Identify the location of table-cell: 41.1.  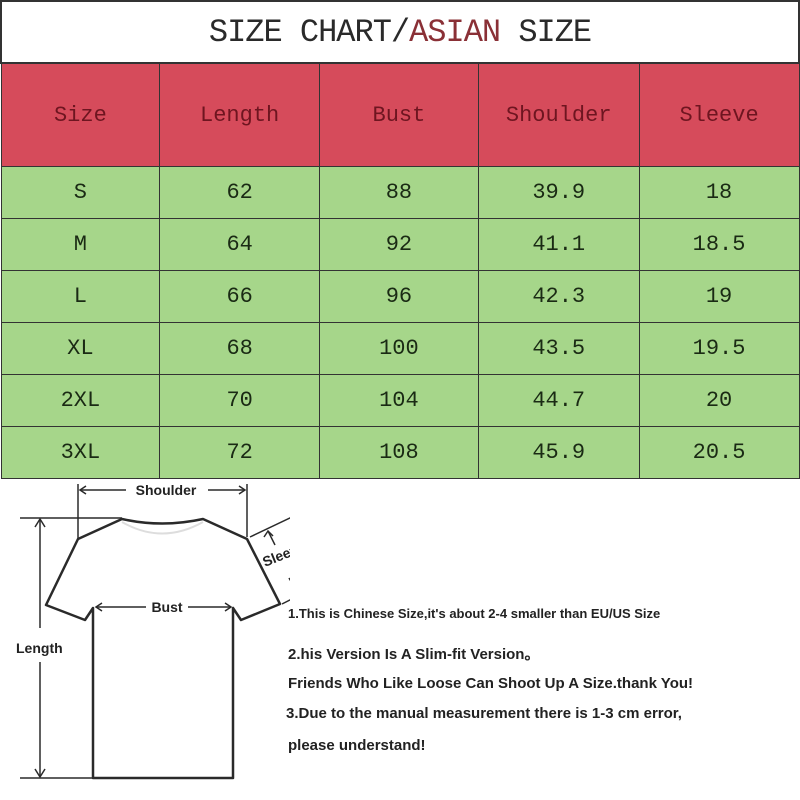
(558, 244).